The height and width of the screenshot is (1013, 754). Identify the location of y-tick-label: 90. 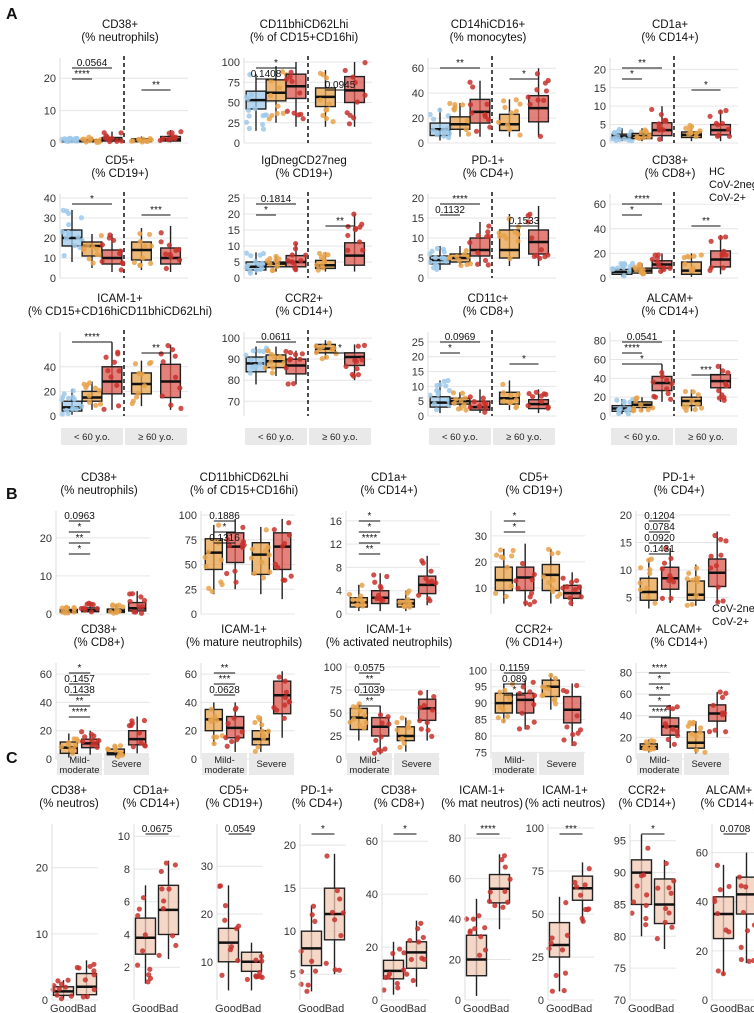
(481, 704).